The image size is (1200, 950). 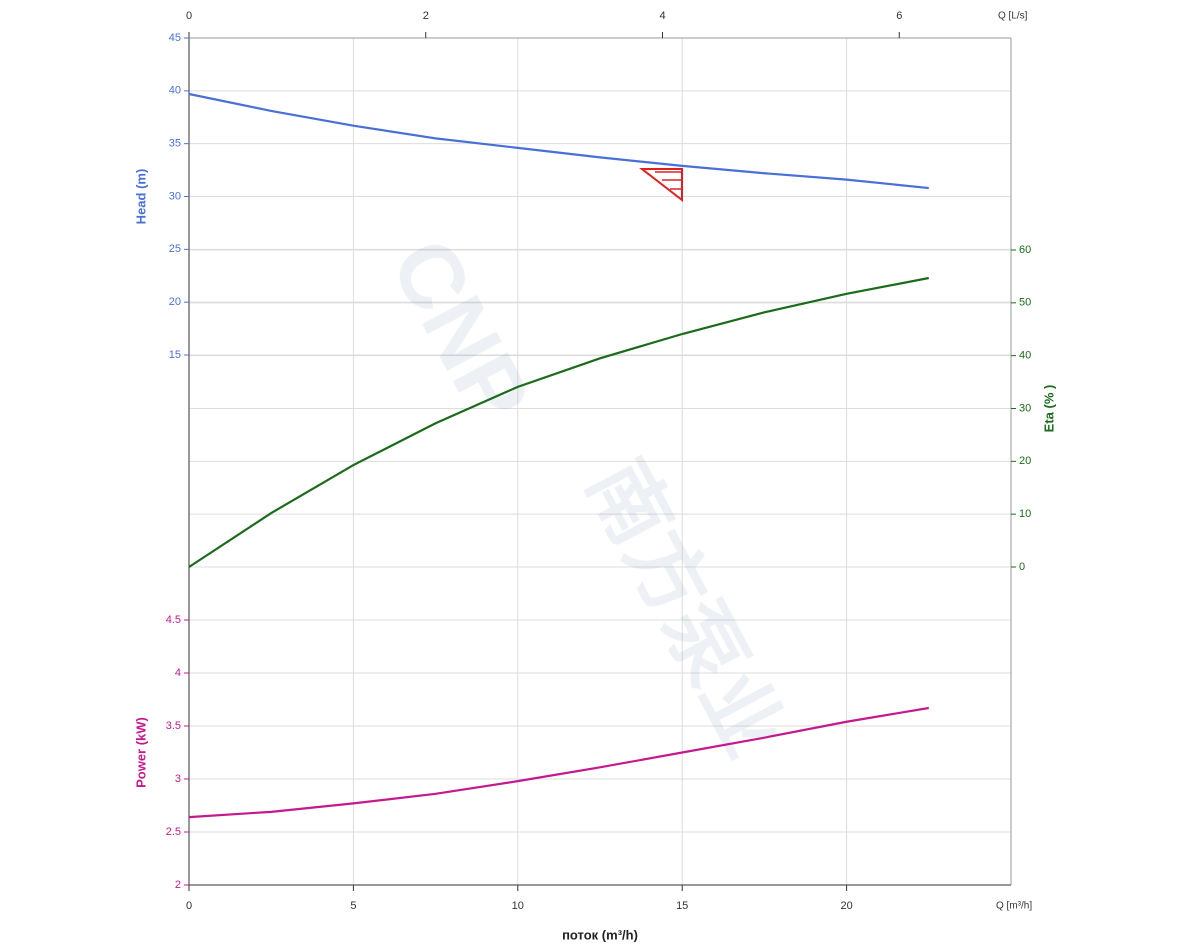 I want to click on y-tick-label: 0, so click(x=1022, y=567).